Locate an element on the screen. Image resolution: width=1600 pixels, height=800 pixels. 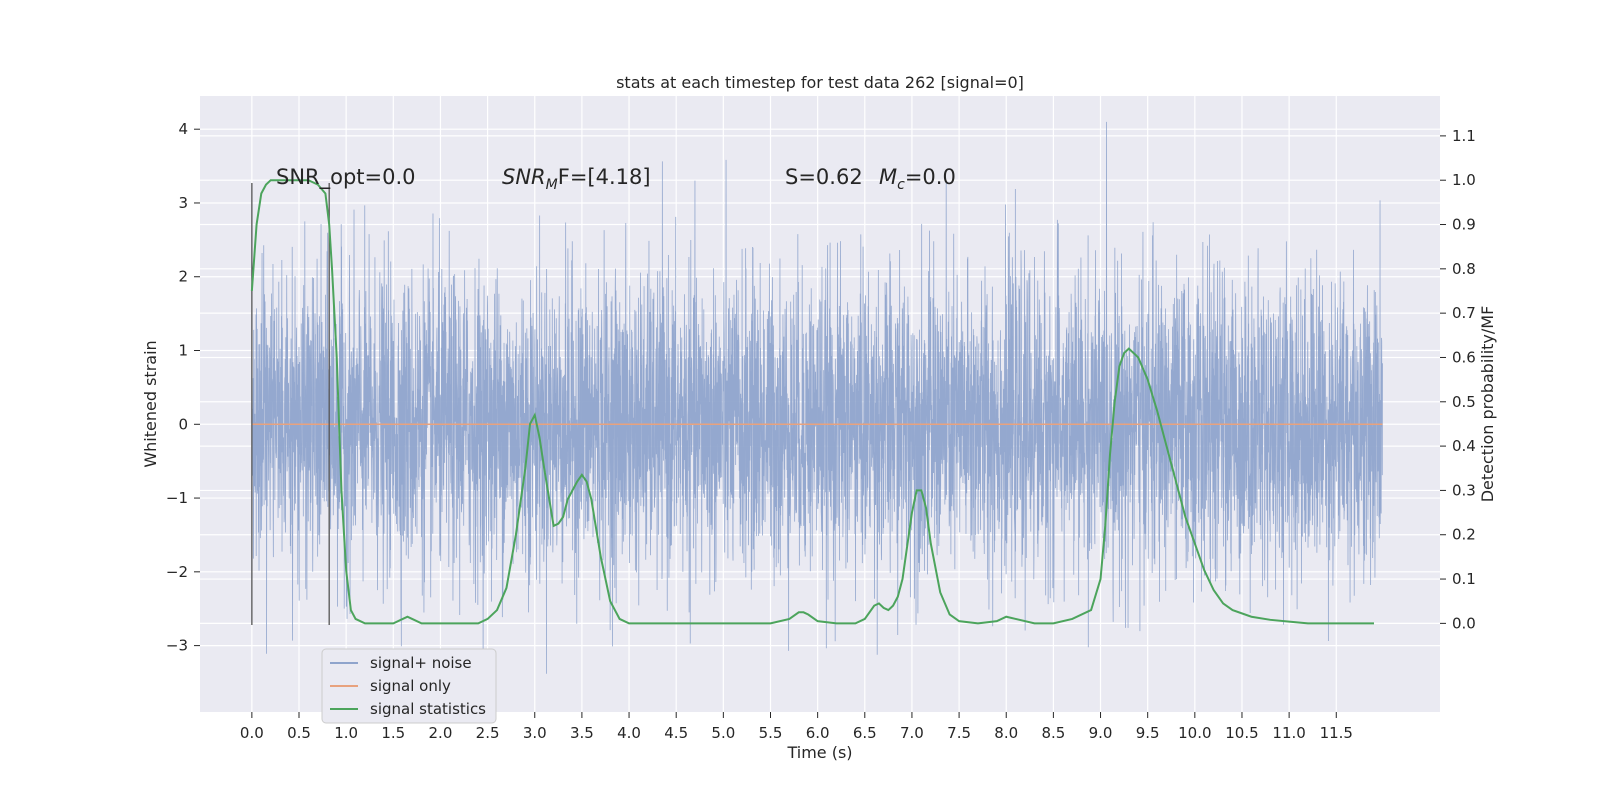
annotation-snr-opt: SNR_opt=0.0 is located at coordinates (346, 177).